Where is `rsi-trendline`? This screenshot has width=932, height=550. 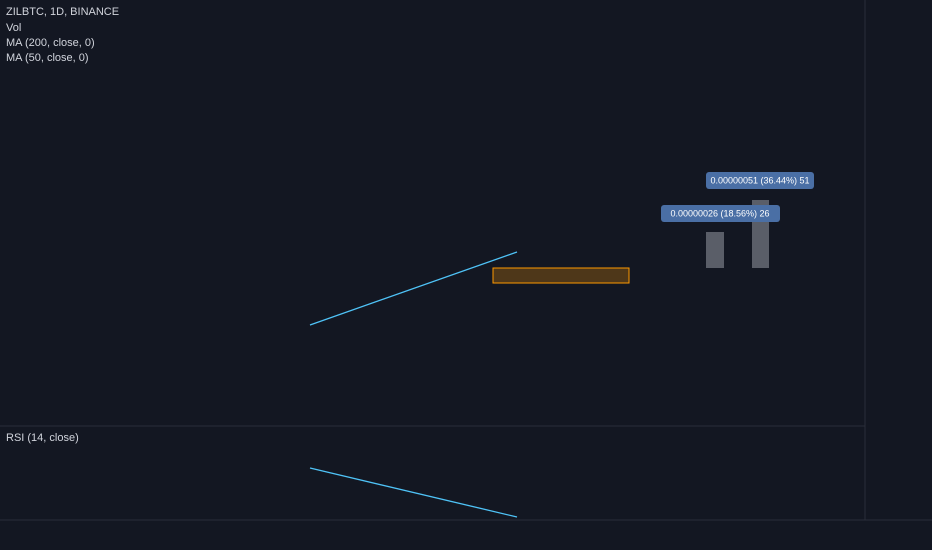 rsi-trendline is located at coordinates (413, 492).